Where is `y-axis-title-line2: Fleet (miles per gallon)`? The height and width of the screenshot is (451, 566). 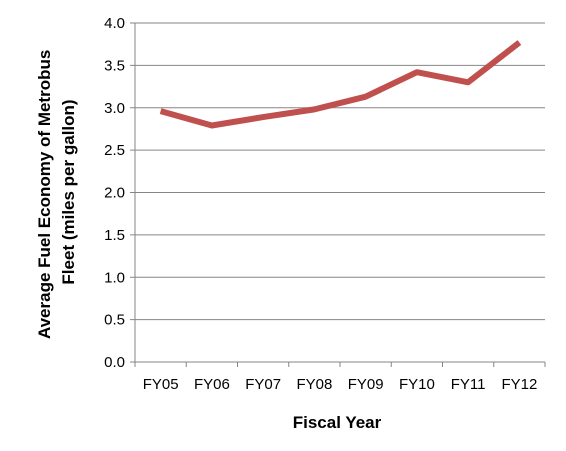
y-axis-title-line2: Fleet (miles per gallon) is located at coordinates (68, 191).